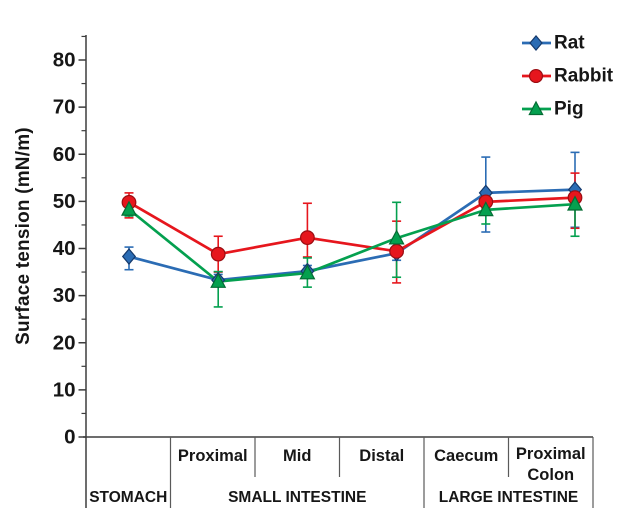 This screenshot has height=525, width=633. I want to click on x-axis-category-boxes, so click(381, 472).